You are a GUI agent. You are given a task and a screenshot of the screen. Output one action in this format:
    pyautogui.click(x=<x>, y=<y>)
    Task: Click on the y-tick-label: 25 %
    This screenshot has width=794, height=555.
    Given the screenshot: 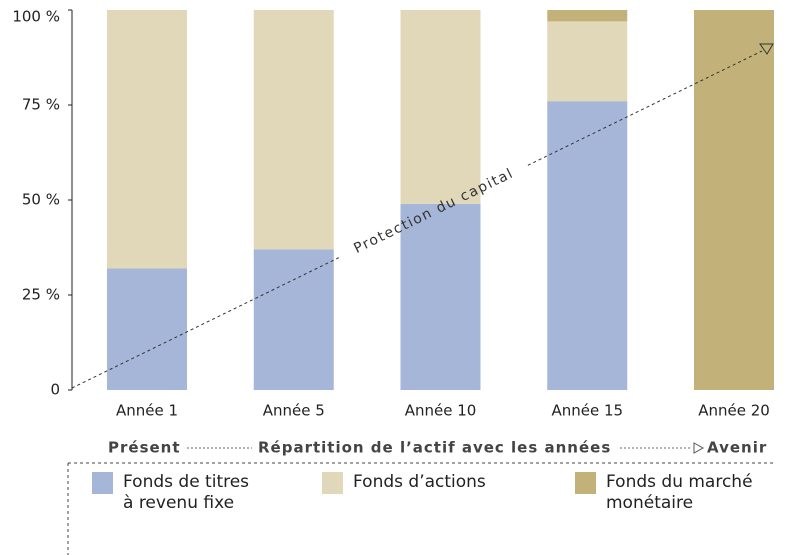 What is the action you would take?
    pyautogui.click(x=41, y=295)
    